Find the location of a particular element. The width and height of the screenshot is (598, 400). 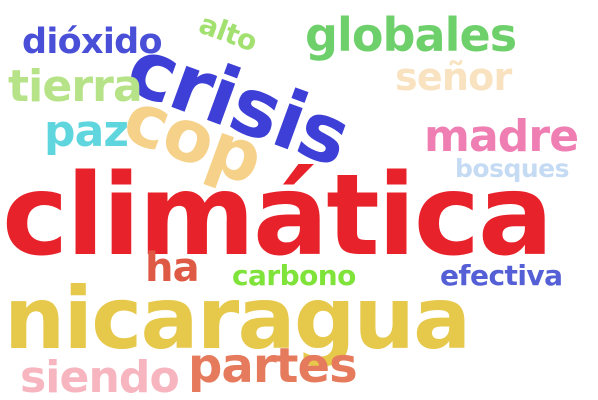

word-carbono: carbono is located at coordinates (294, 275).